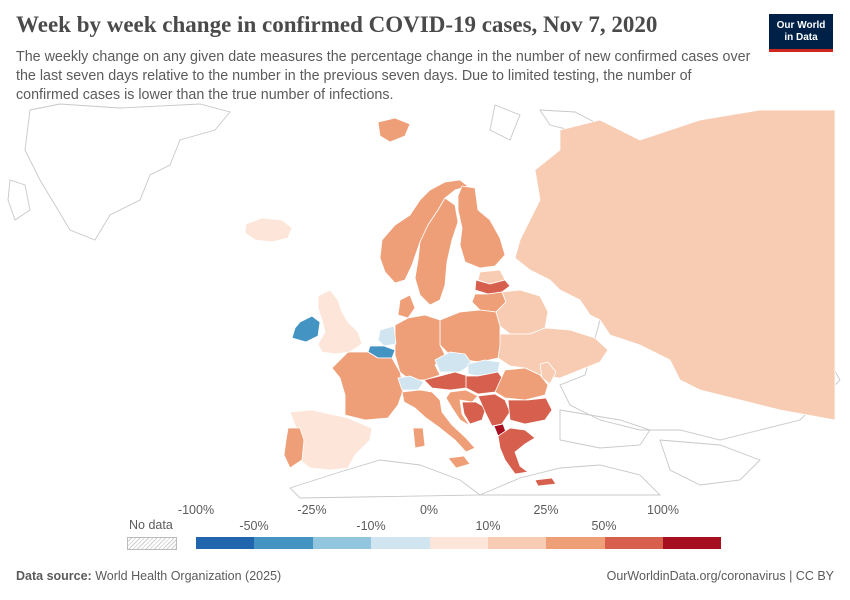 The height and width of the screenshot is (600, 850). Describe the element at coordinates (474, 413) in the screenshot. I see `region-bosnia` at that location.